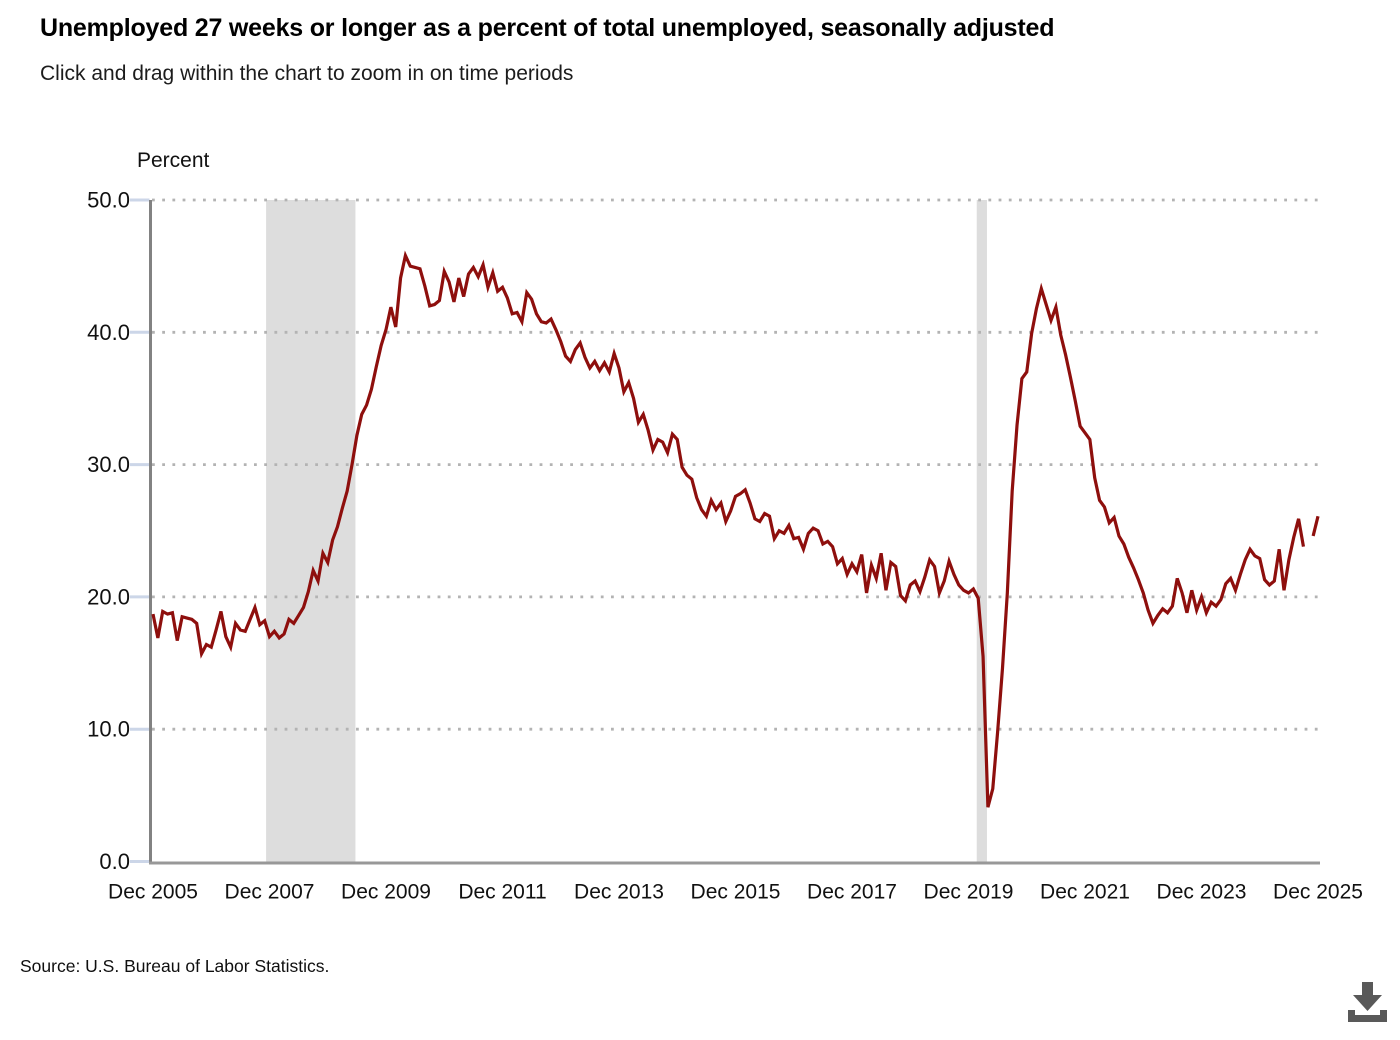  What do you see at coordinates (1318, 892) in the screenshot?
I see `x-axis-label: Dec 2025` at bounding box center [1318, 892].